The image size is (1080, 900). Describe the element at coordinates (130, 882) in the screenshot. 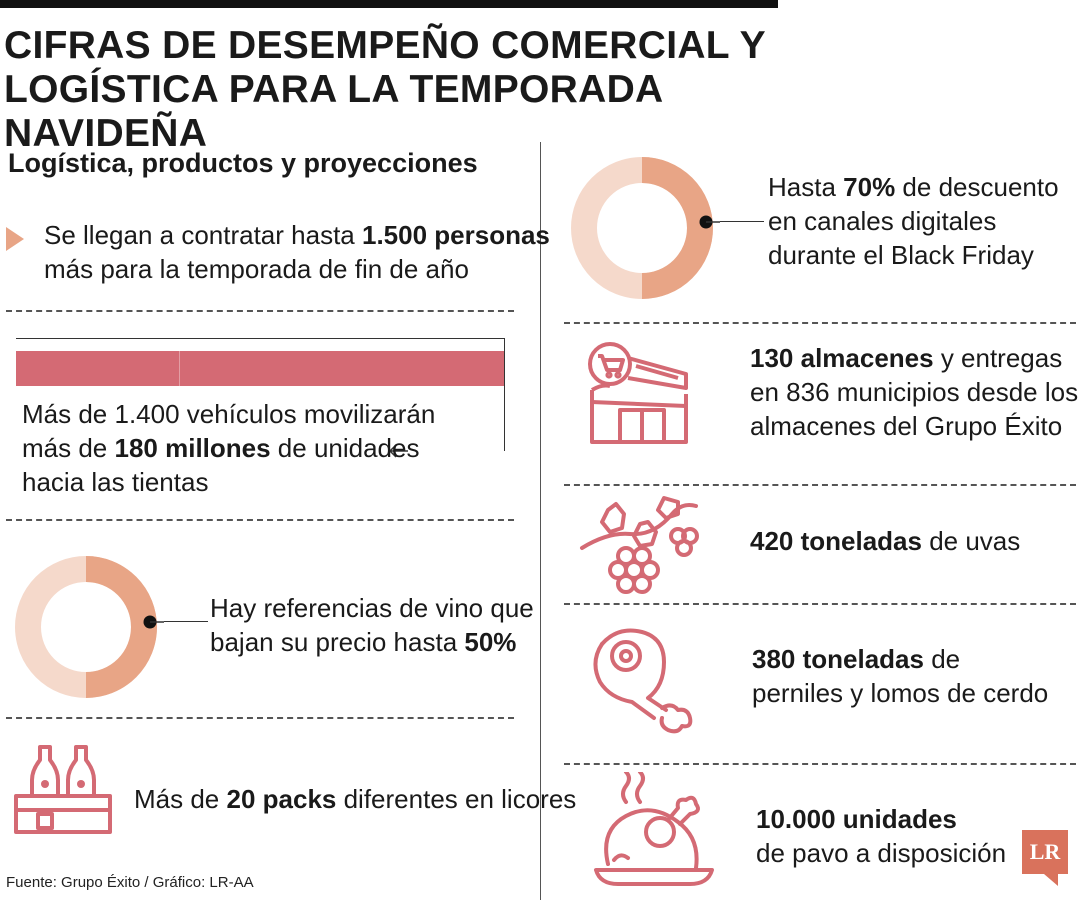

I see `source-note: Fuente: Grupo Éxito / Gráfico: LR-AA` at that location.